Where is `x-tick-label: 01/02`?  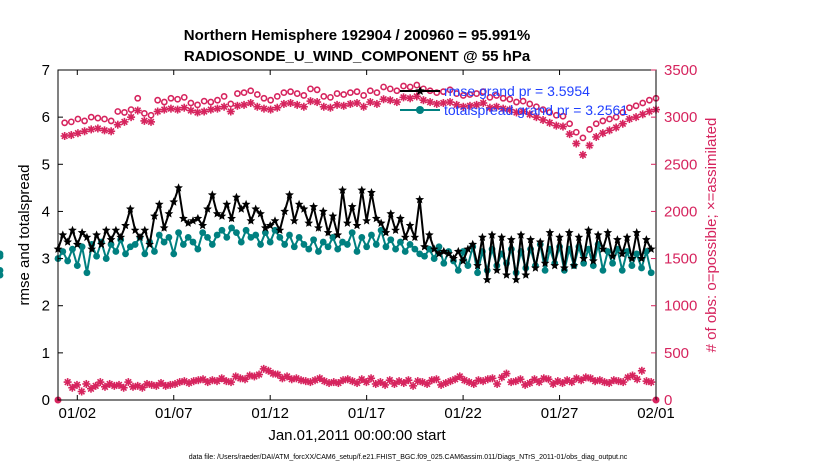
x-tick-label: 01/02 is located at coordinates (78, 413).